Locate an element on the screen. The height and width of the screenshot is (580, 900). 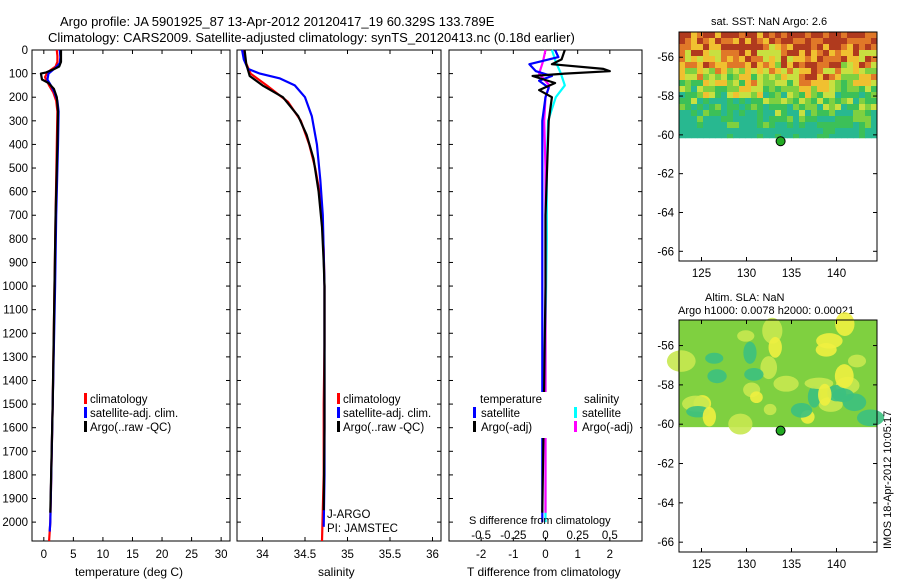
lon-tick-label: 140 is located at coordinates (836, 565).